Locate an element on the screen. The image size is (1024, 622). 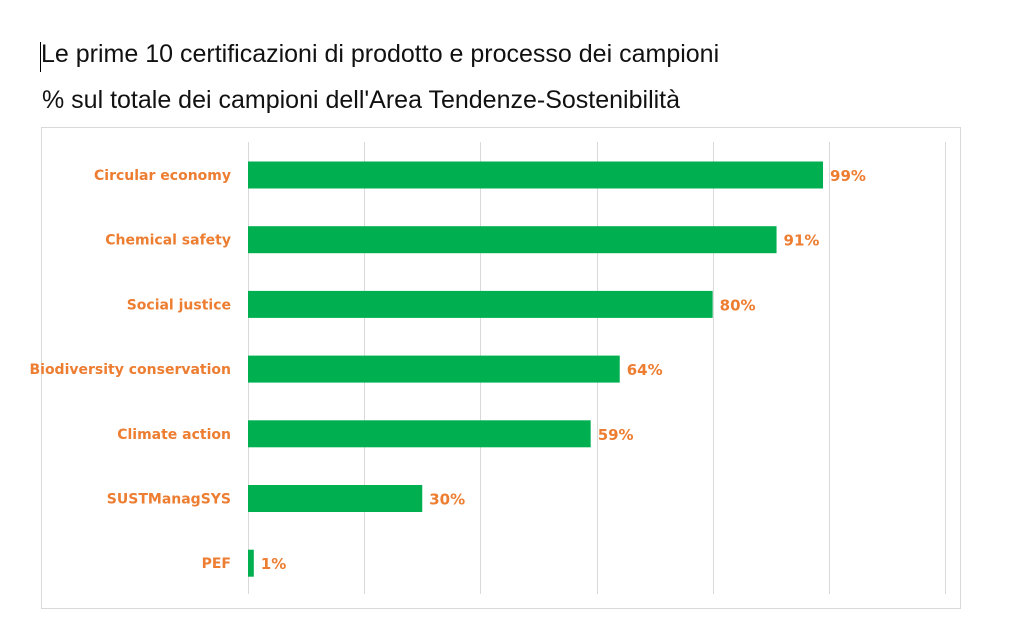
data-label: 30% is located at coordinates (447, 500).